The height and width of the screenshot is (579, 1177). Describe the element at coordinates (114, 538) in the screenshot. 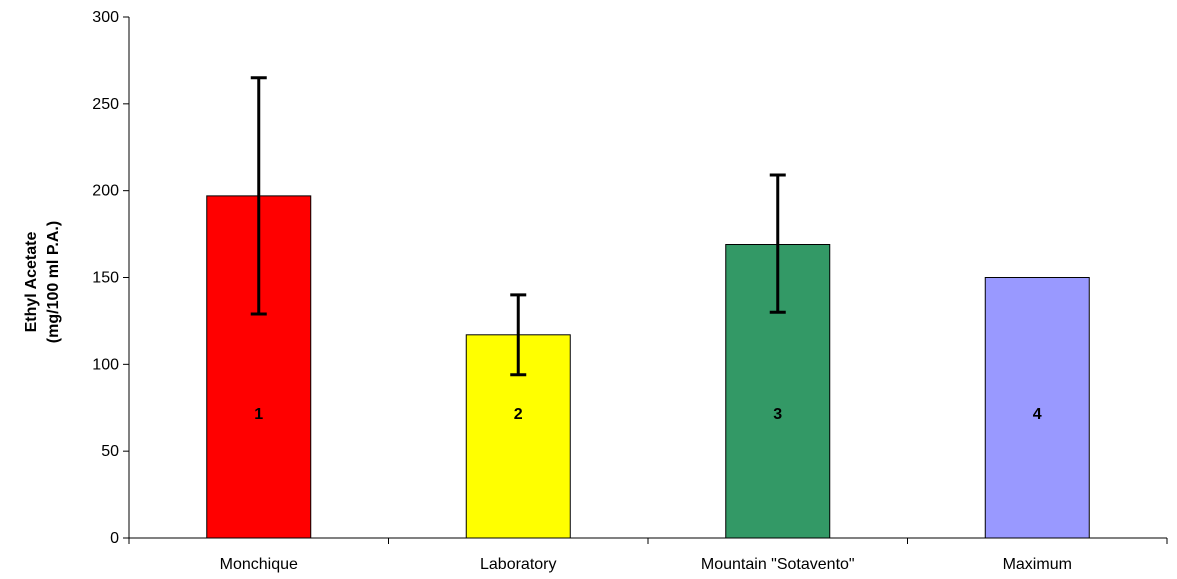

I see `y-tick-label: 0` at that location.